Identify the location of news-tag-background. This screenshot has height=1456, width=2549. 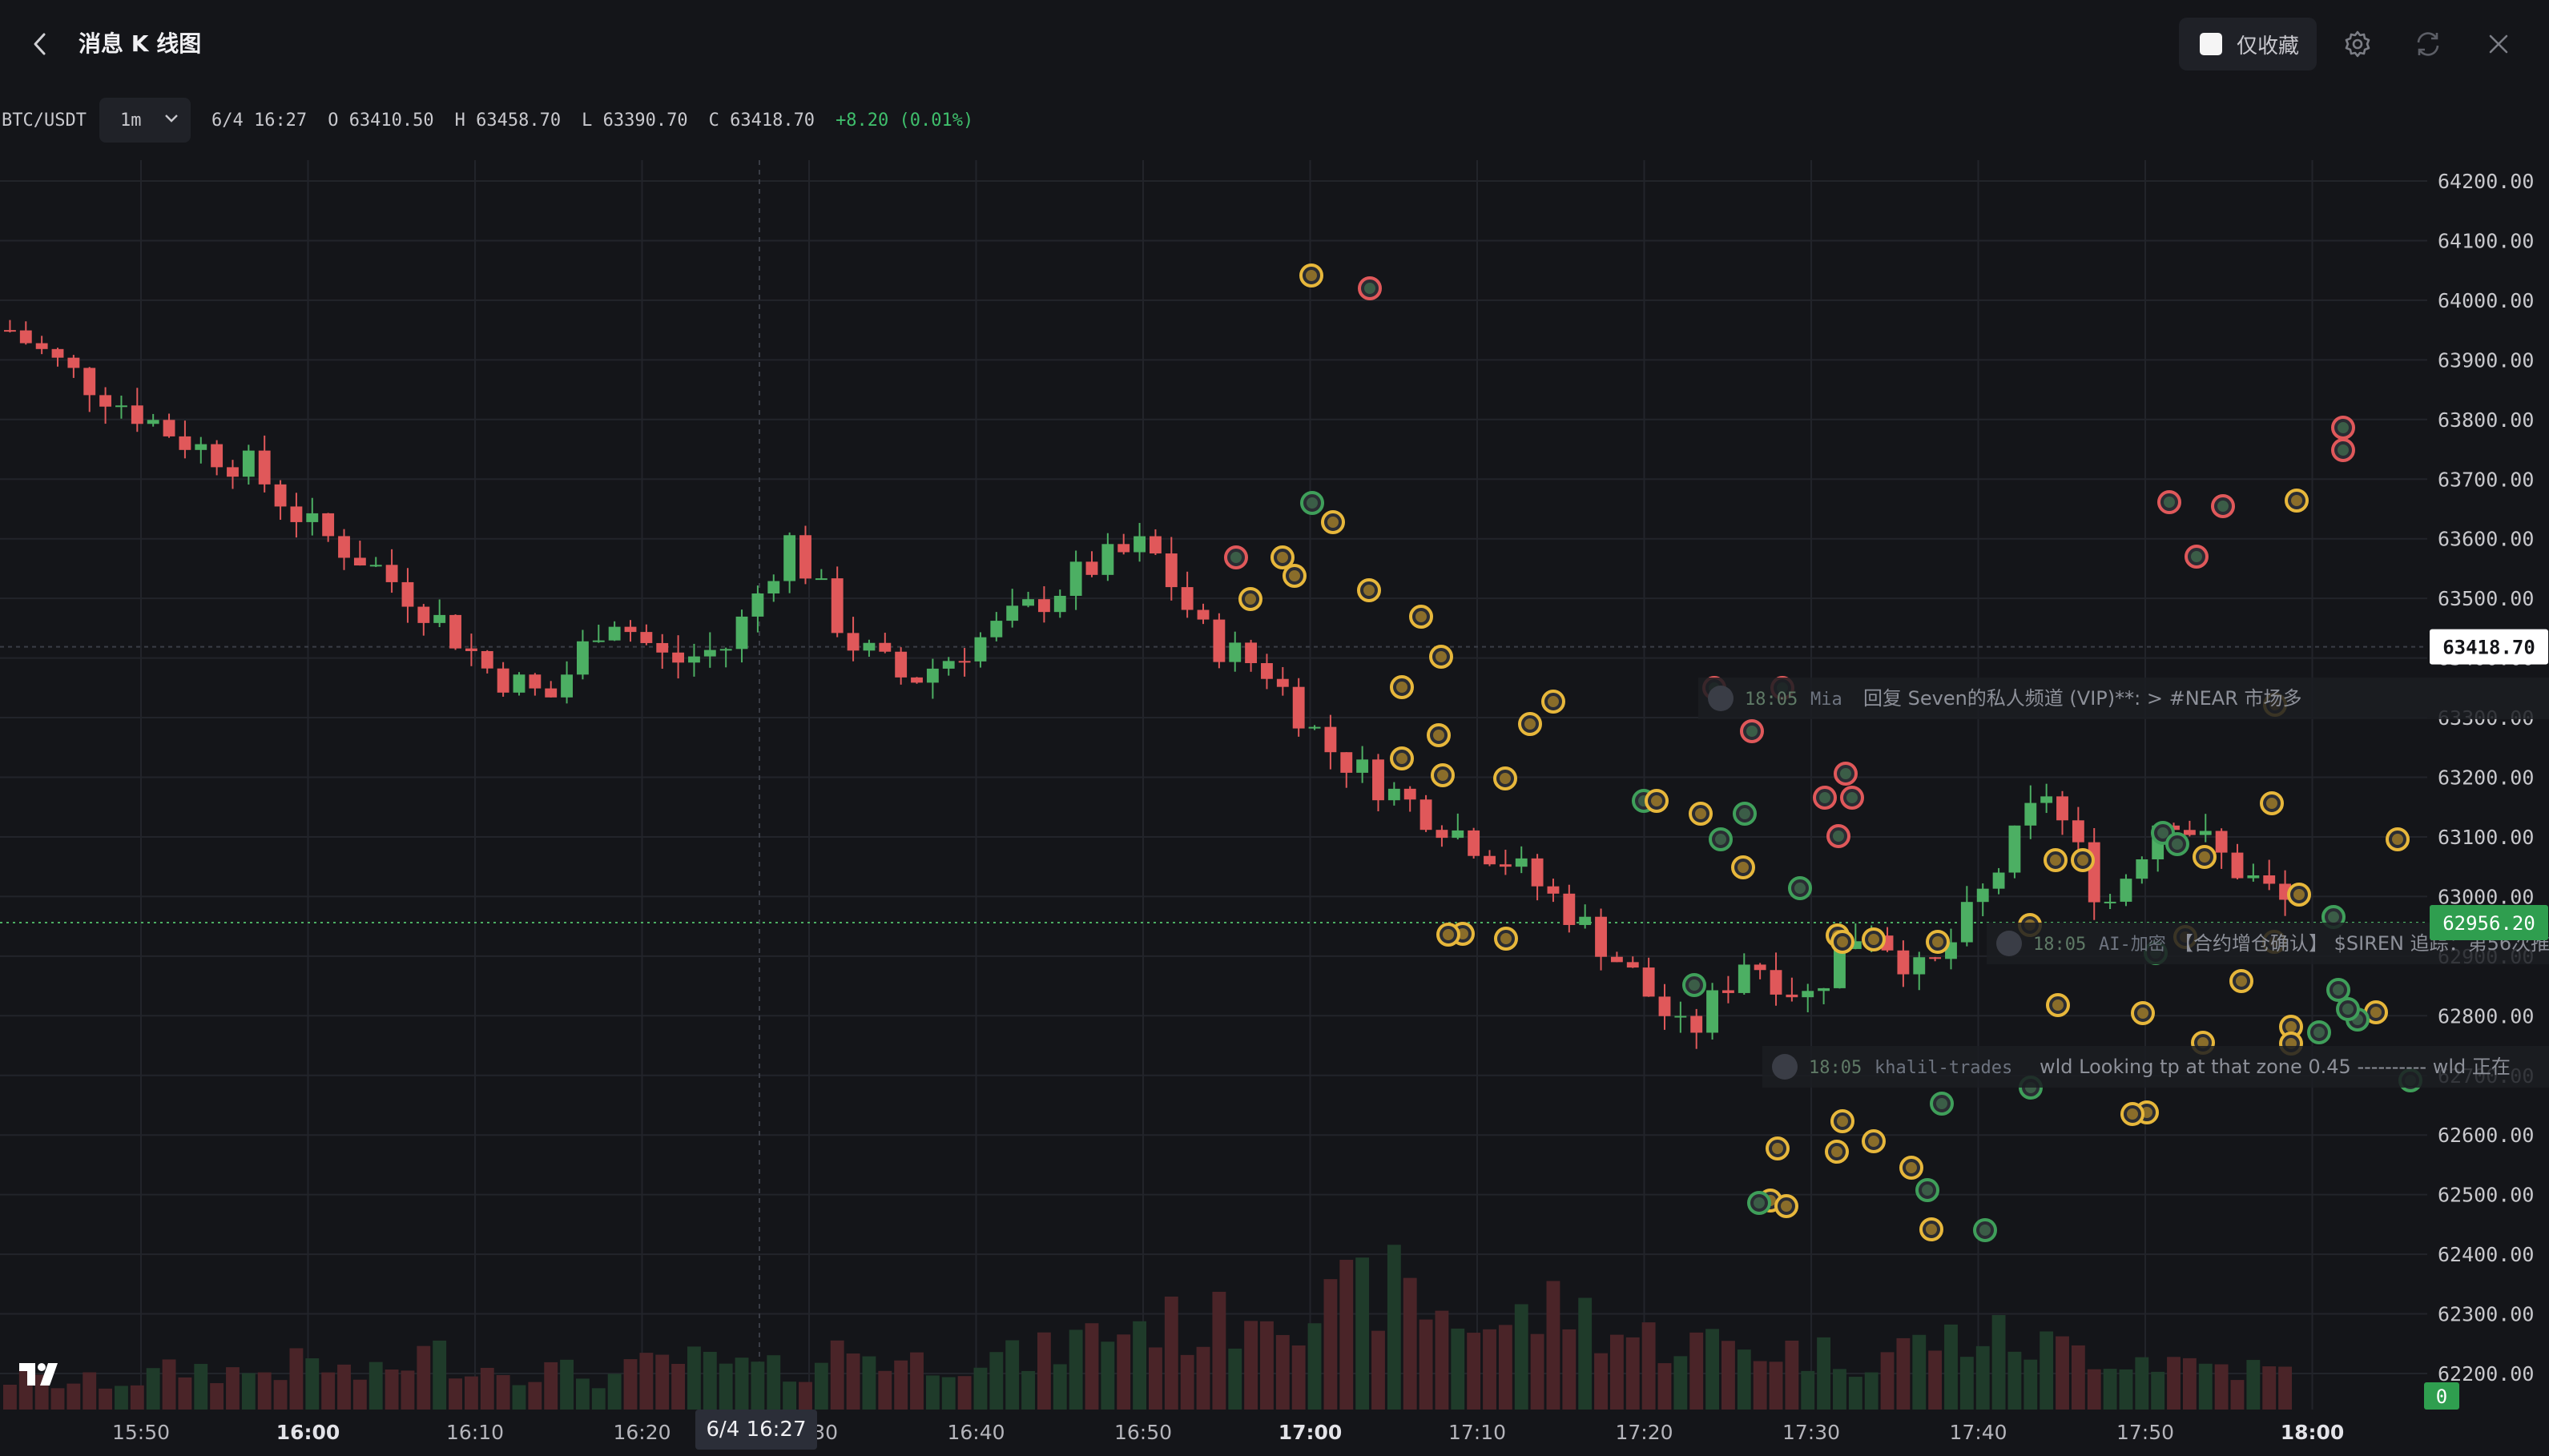
(2155, 1067).